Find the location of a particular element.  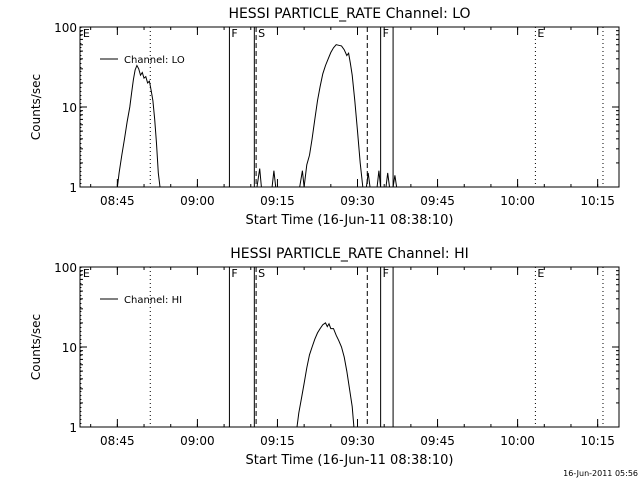

legend-entry: Channel: HI is located at coordinates (153, 300).